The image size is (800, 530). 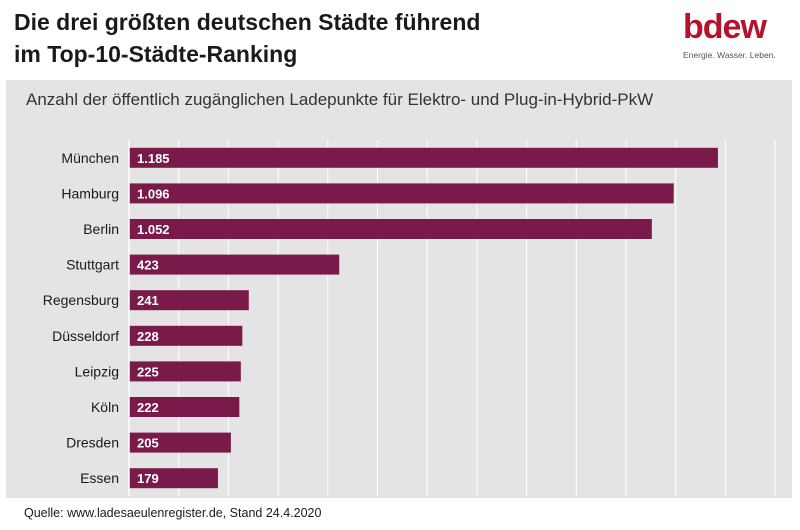 I want to click on category-label: Düsseldorf, so click(x=85, y=336).